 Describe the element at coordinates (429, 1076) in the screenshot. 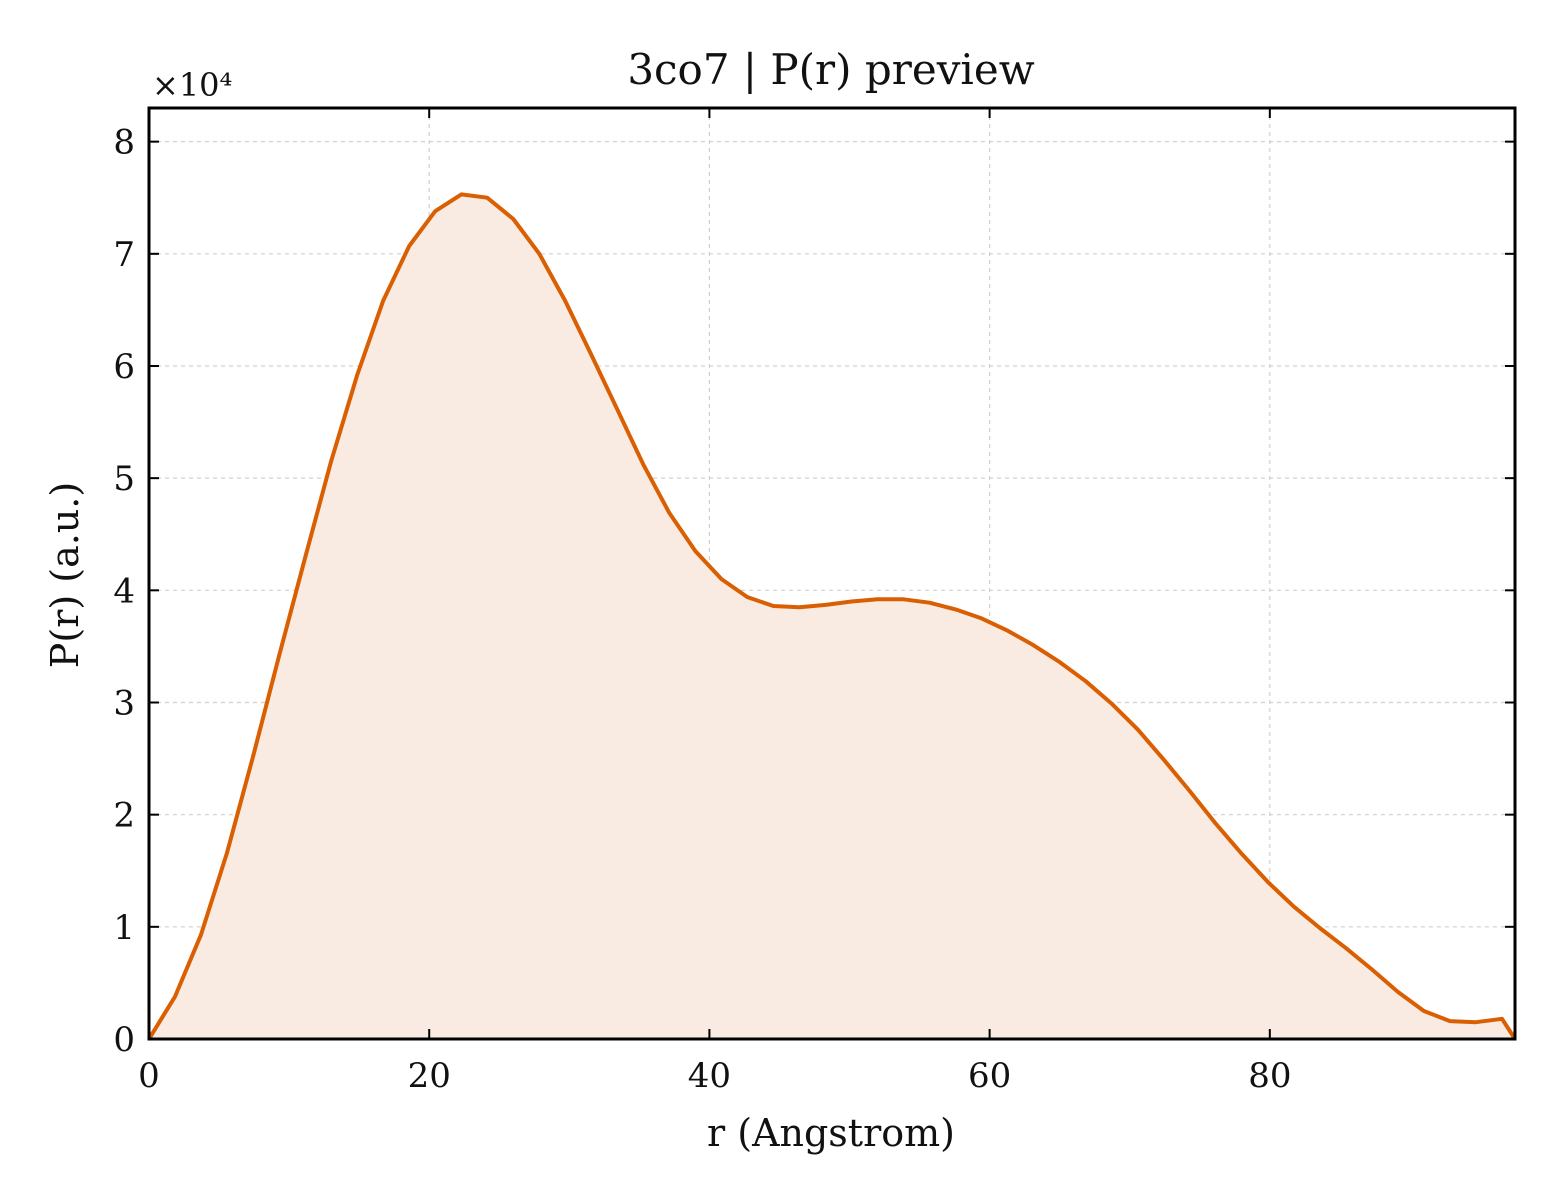

I see `x-tick-label: 20` at that location.